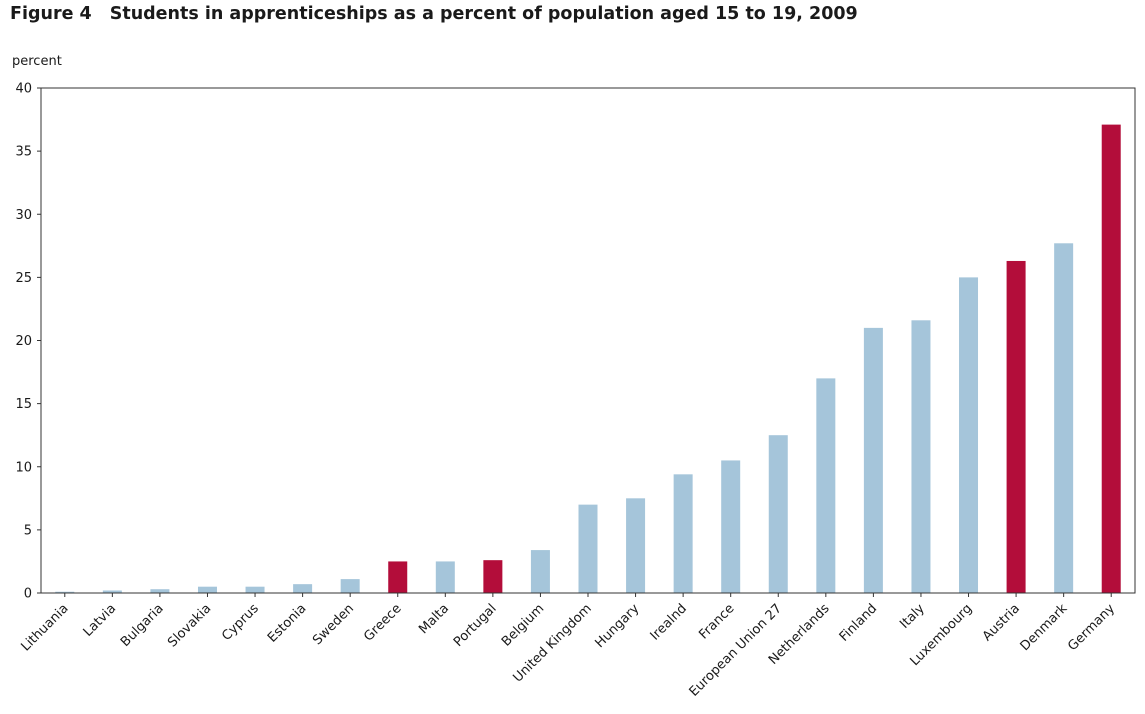  What do you see at coordinates (912, 616) in the screenshot?
I see `x-category-label: Italy` at bounding box center [912, 616].